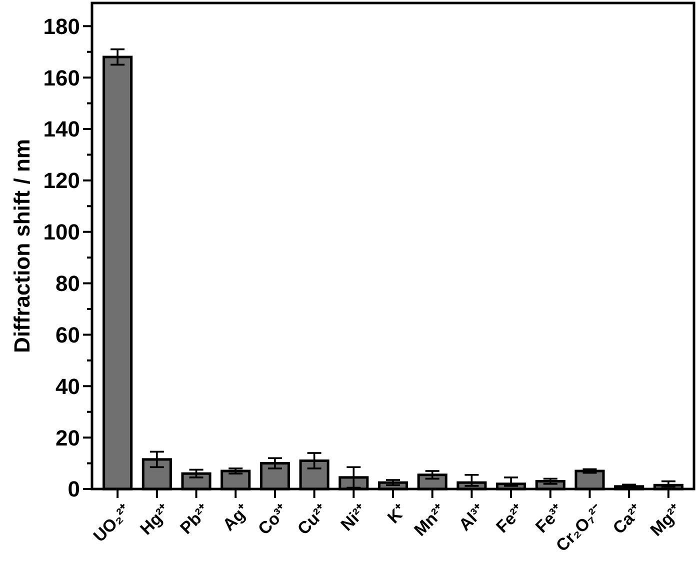  What do you see at coordinates (22, 246) in the screenshot?
I see `y-axis-title: Diffraction shift / nm` at bounding box center [22, 246].